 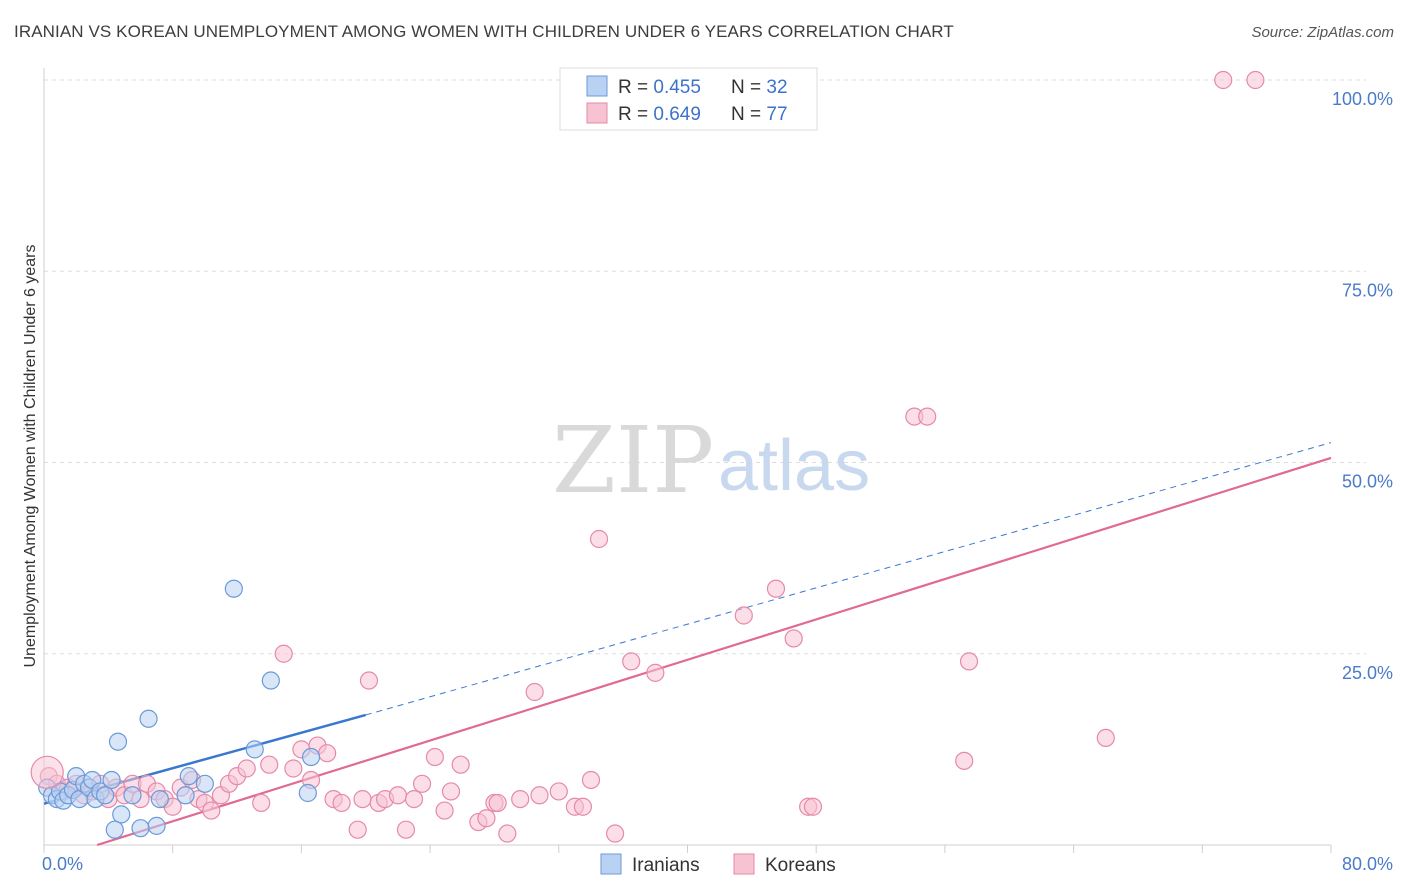 What do you see at coordinates (776, 87) in the screenshot?
I see `legend-n-value-iranians: 32` at bounding box center [776, 87].